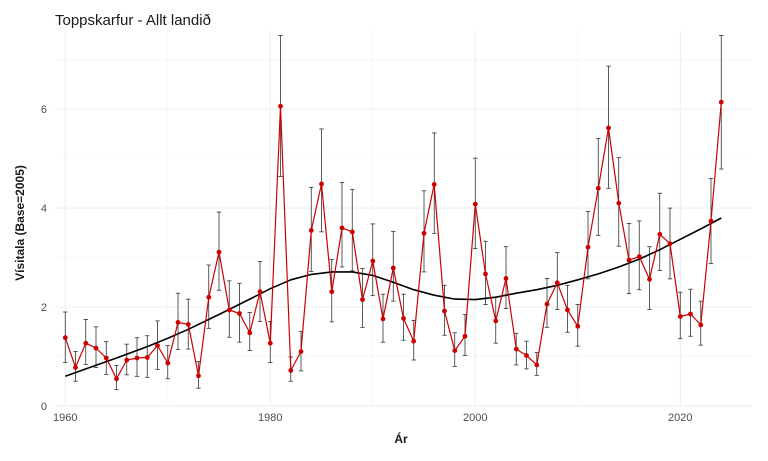  What do you see at coordinates (475, 418) in the screenshot?
I see `x-tick-label: 2000` at bounding box center [475, 418].